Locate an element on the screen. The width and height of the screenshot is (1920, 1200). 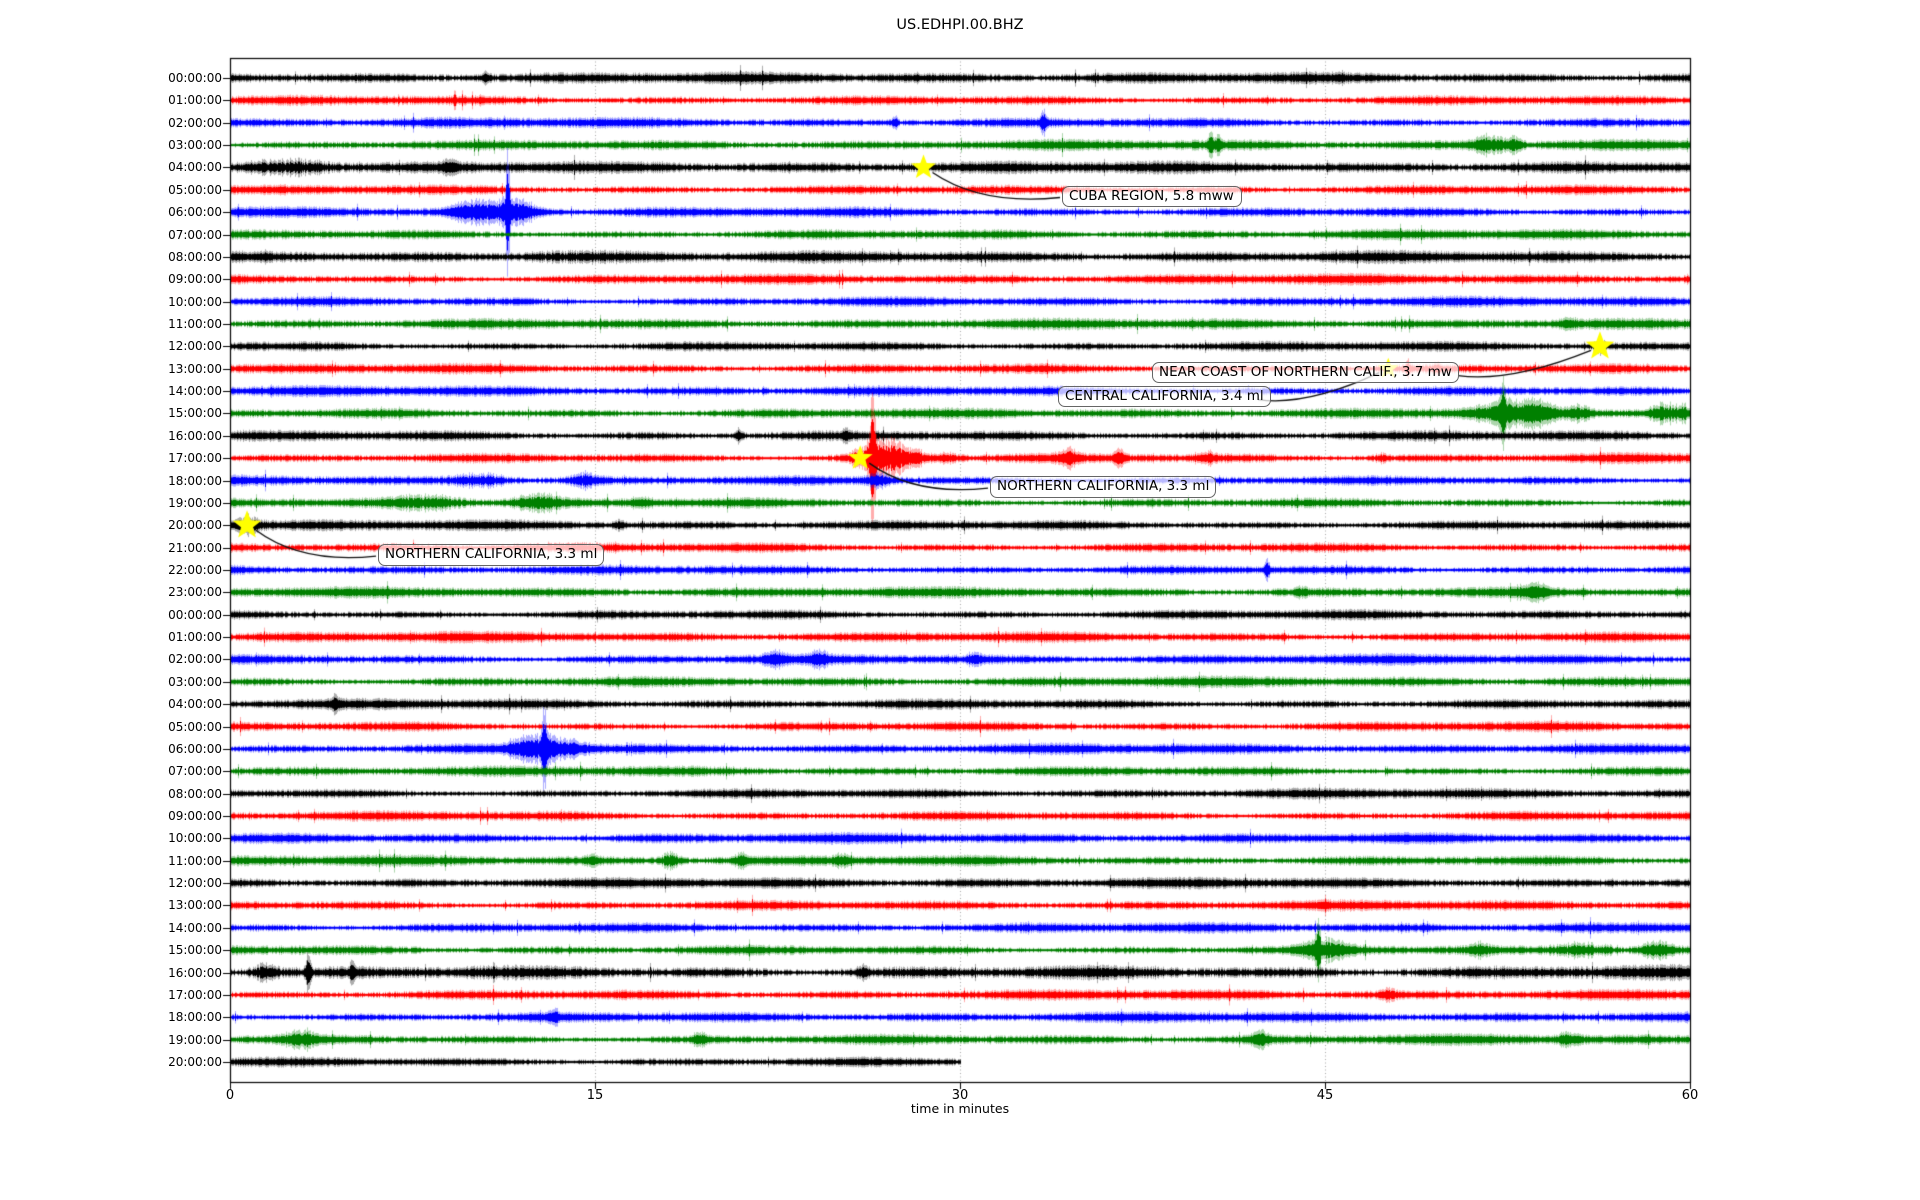
x-tick-label: 60 is located at coordinates (1690, 1095).